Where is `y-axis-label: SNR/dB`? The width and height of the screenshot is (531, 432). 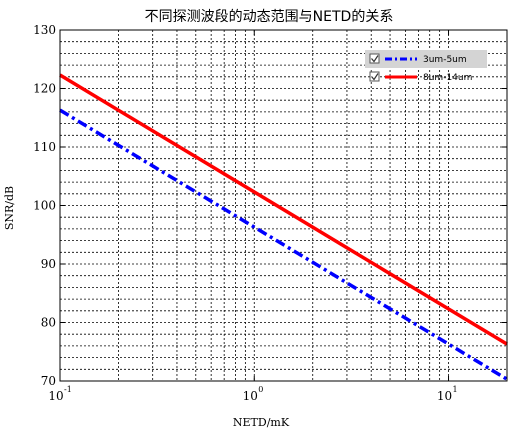
y-axis-label: SNR/dB is located at coordinates (9, 208).